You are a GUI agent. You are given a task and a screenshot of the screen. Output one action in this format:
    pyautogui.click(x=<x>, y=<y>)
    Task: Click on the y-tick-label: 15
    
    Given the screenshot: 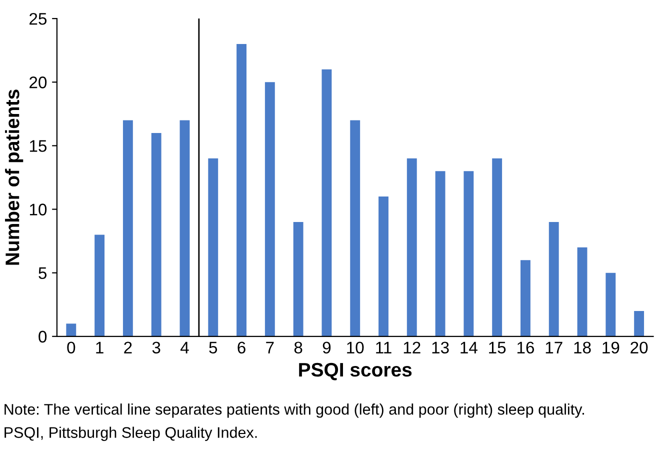 What is the action you would take?
    pyautogui.click(x=38, y=146)
    